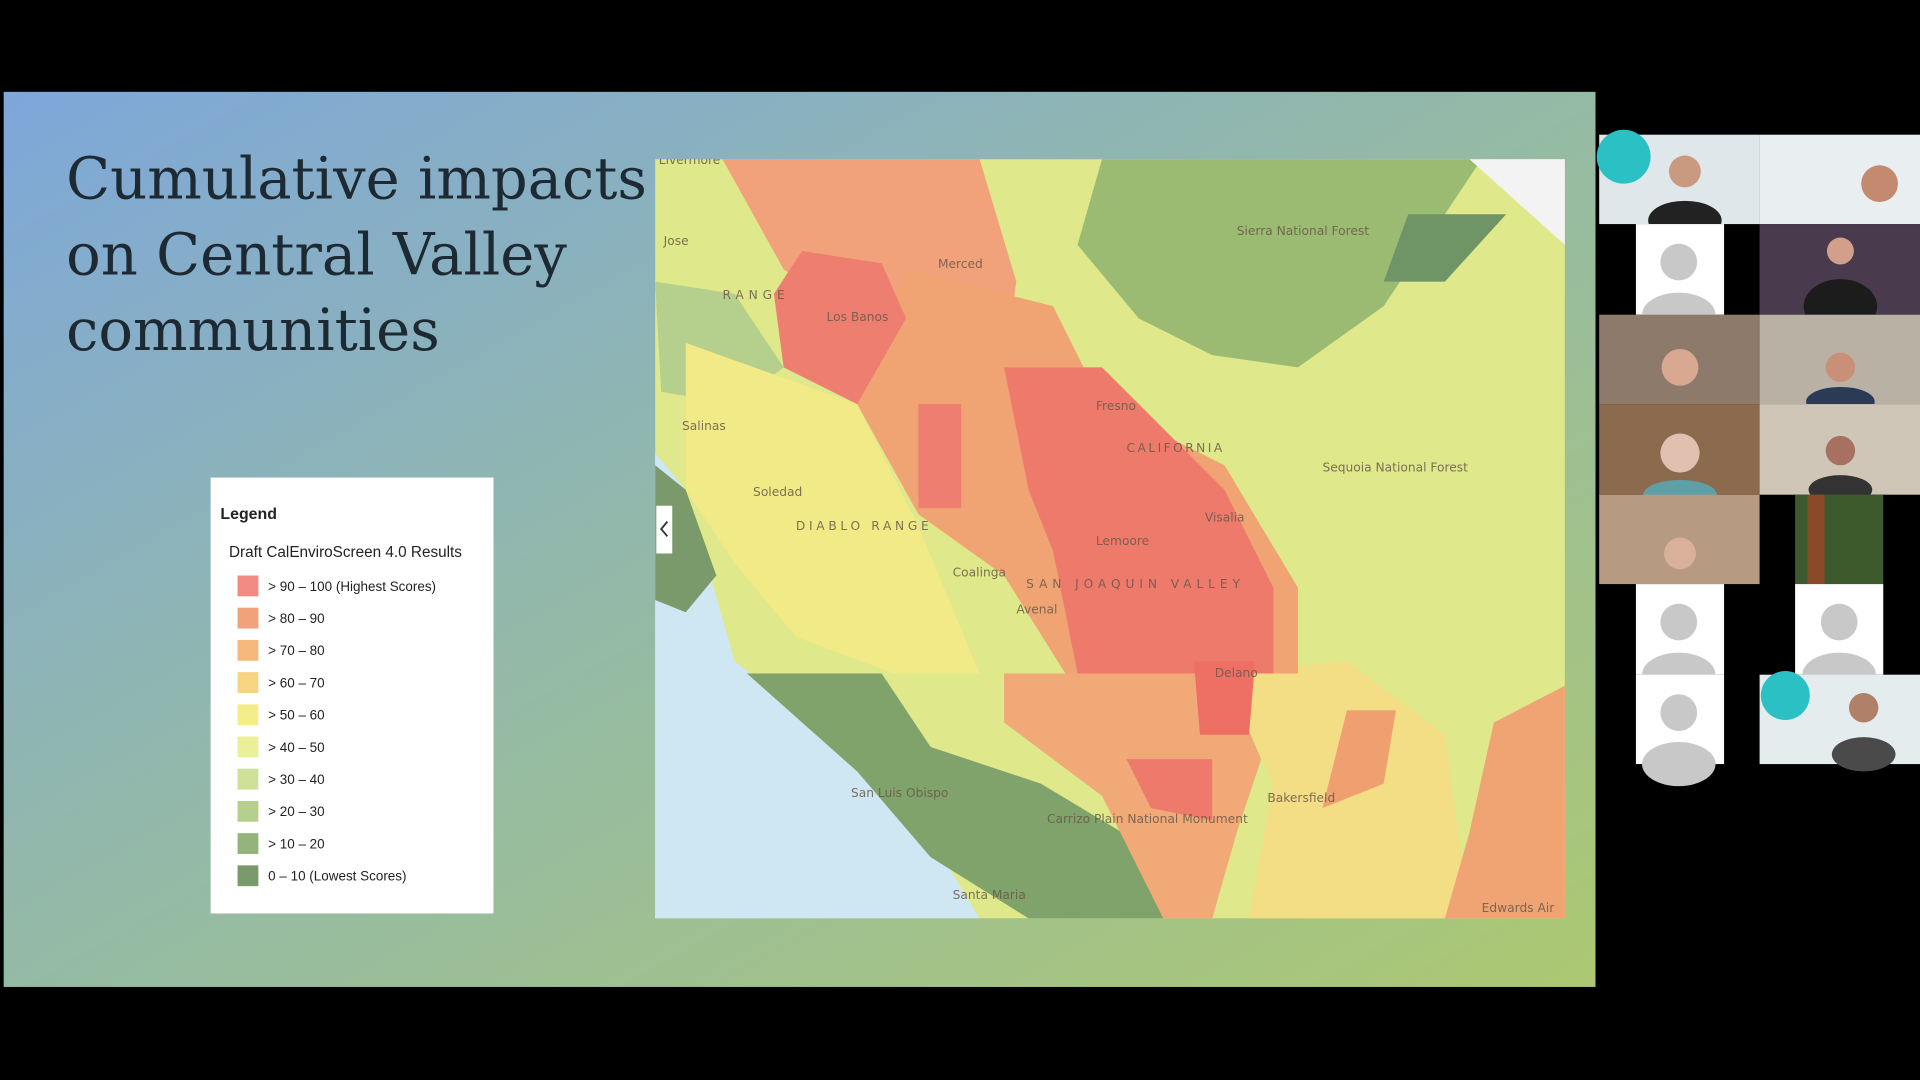 The image size is (1920, 1080). What do you see at coordinates (296, 843) in the screenshot?
I see `legend-item-label: > 10 – 20` at bounding box center [296, 843].